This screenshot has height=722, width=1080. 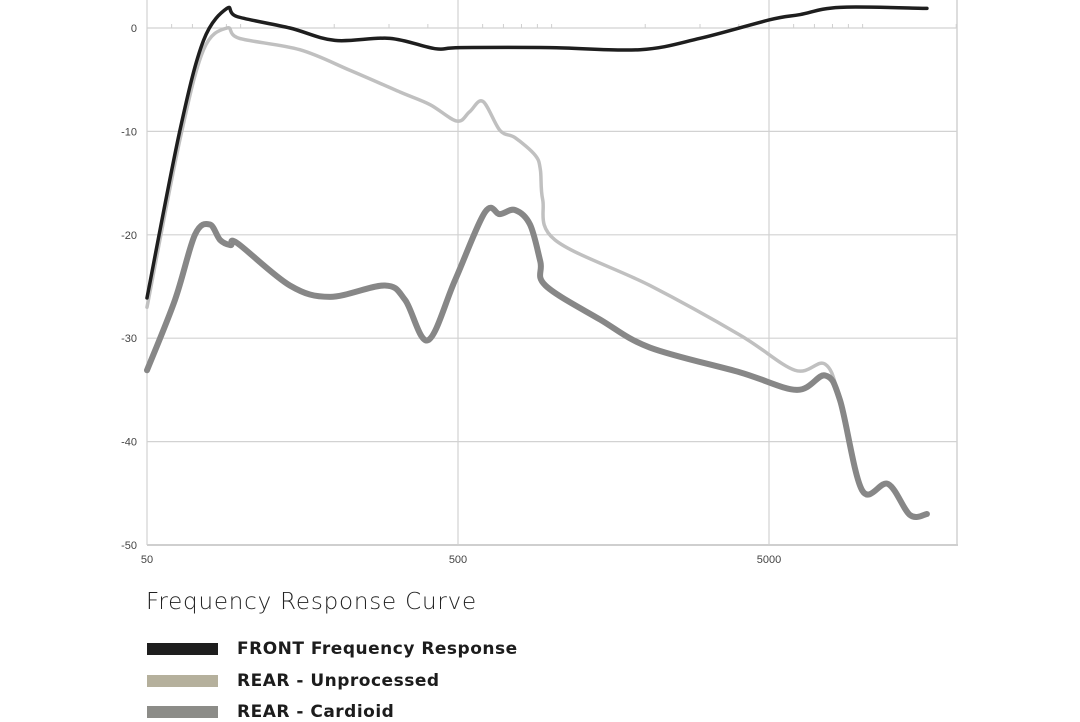 What do you see at coordinates (377, 649) in the screenshot?
I see `legend-label-front: FRONT Frequency Response` at bounding box center [377, 649].